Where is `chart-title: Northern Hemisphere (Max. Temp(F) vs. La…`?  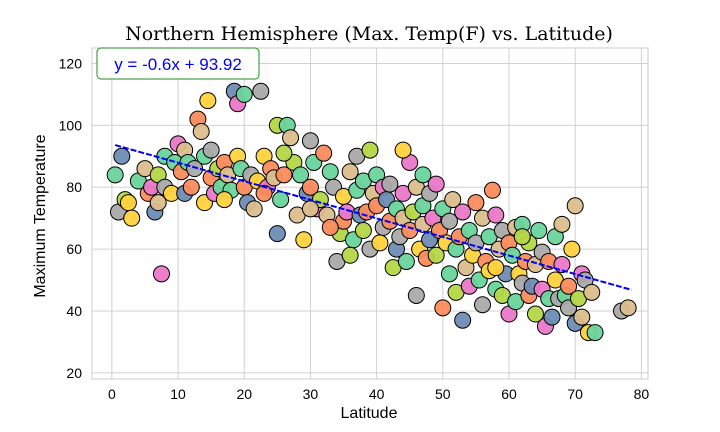
chart-title: Northern Hemisphere (Max. Temp(F) vs. La… is located at coordinates (369, 34).